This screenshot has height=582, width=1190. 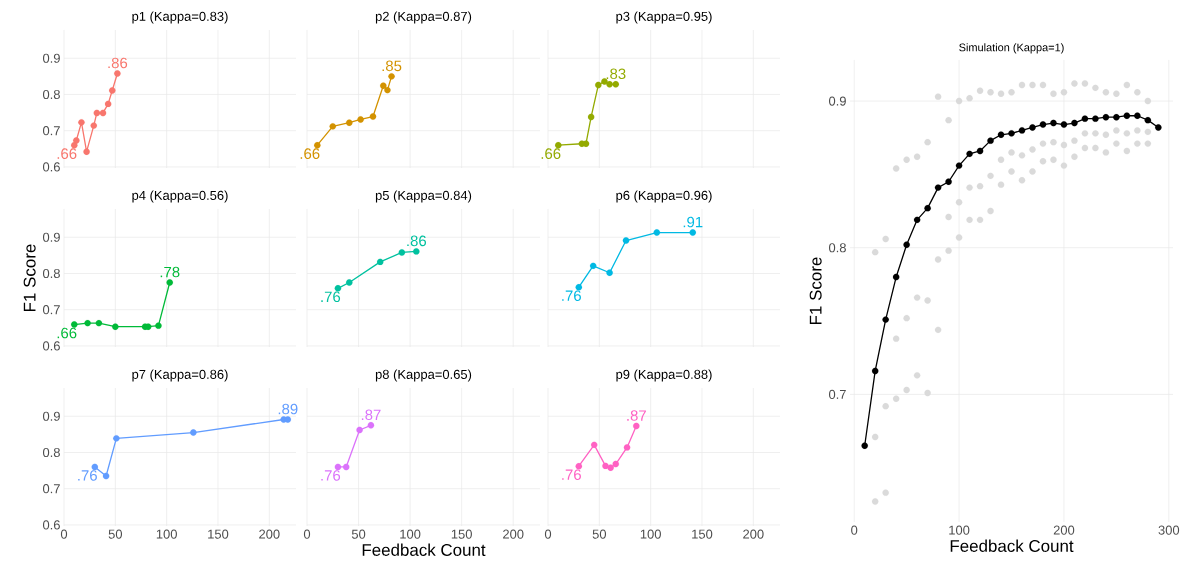 I want to click on chart-title: p4 (Kappa=0.56), so click(x=180, y=196).